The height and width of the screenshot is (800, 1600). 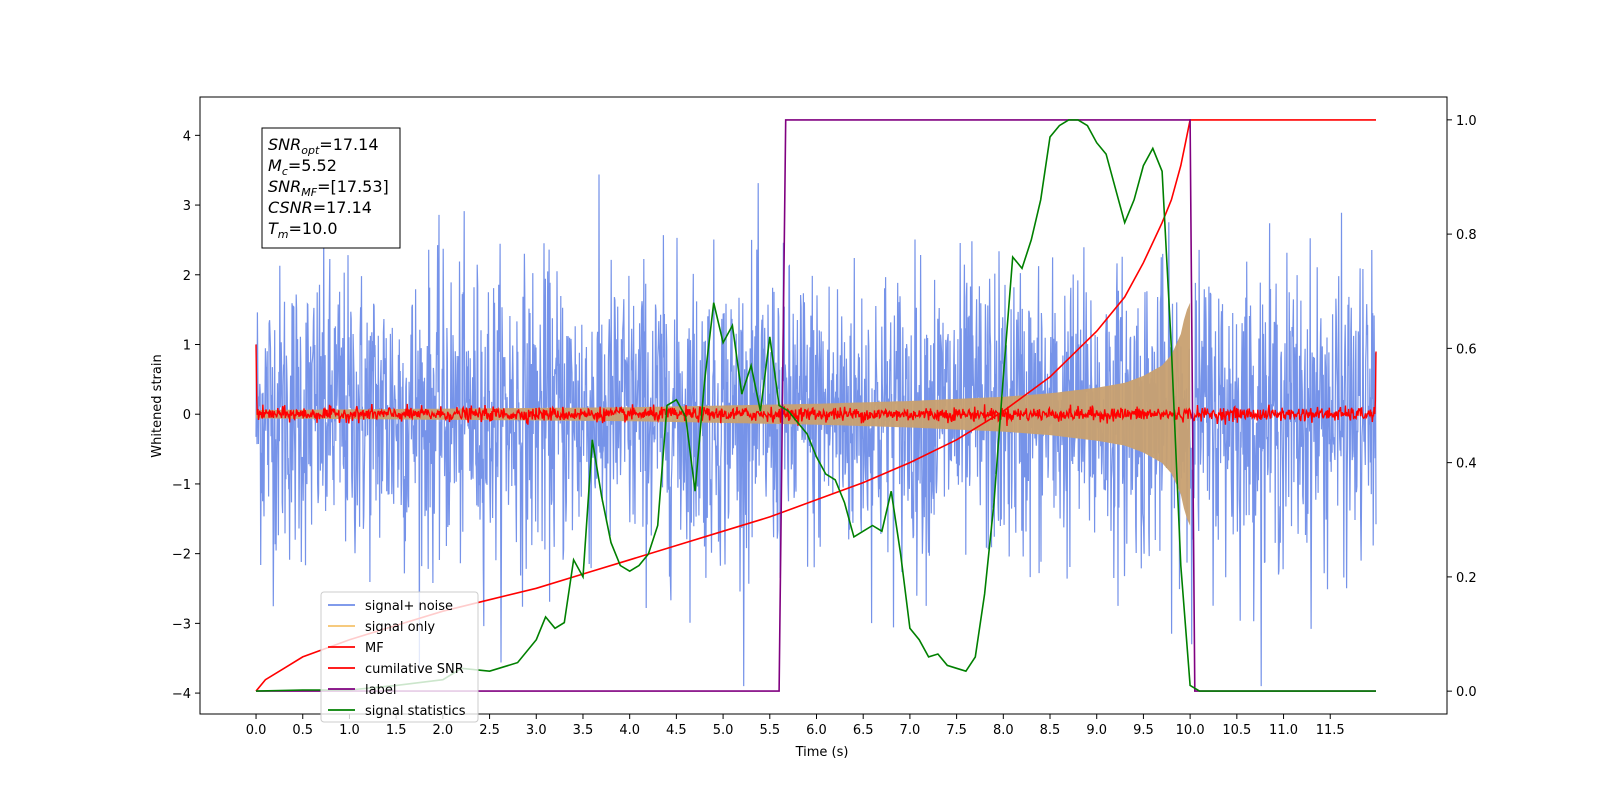 What do you see at coordinates (415, 711) in the screenshot?
I see `legend-entry: signal statistics` at bounding box center [415, 711].